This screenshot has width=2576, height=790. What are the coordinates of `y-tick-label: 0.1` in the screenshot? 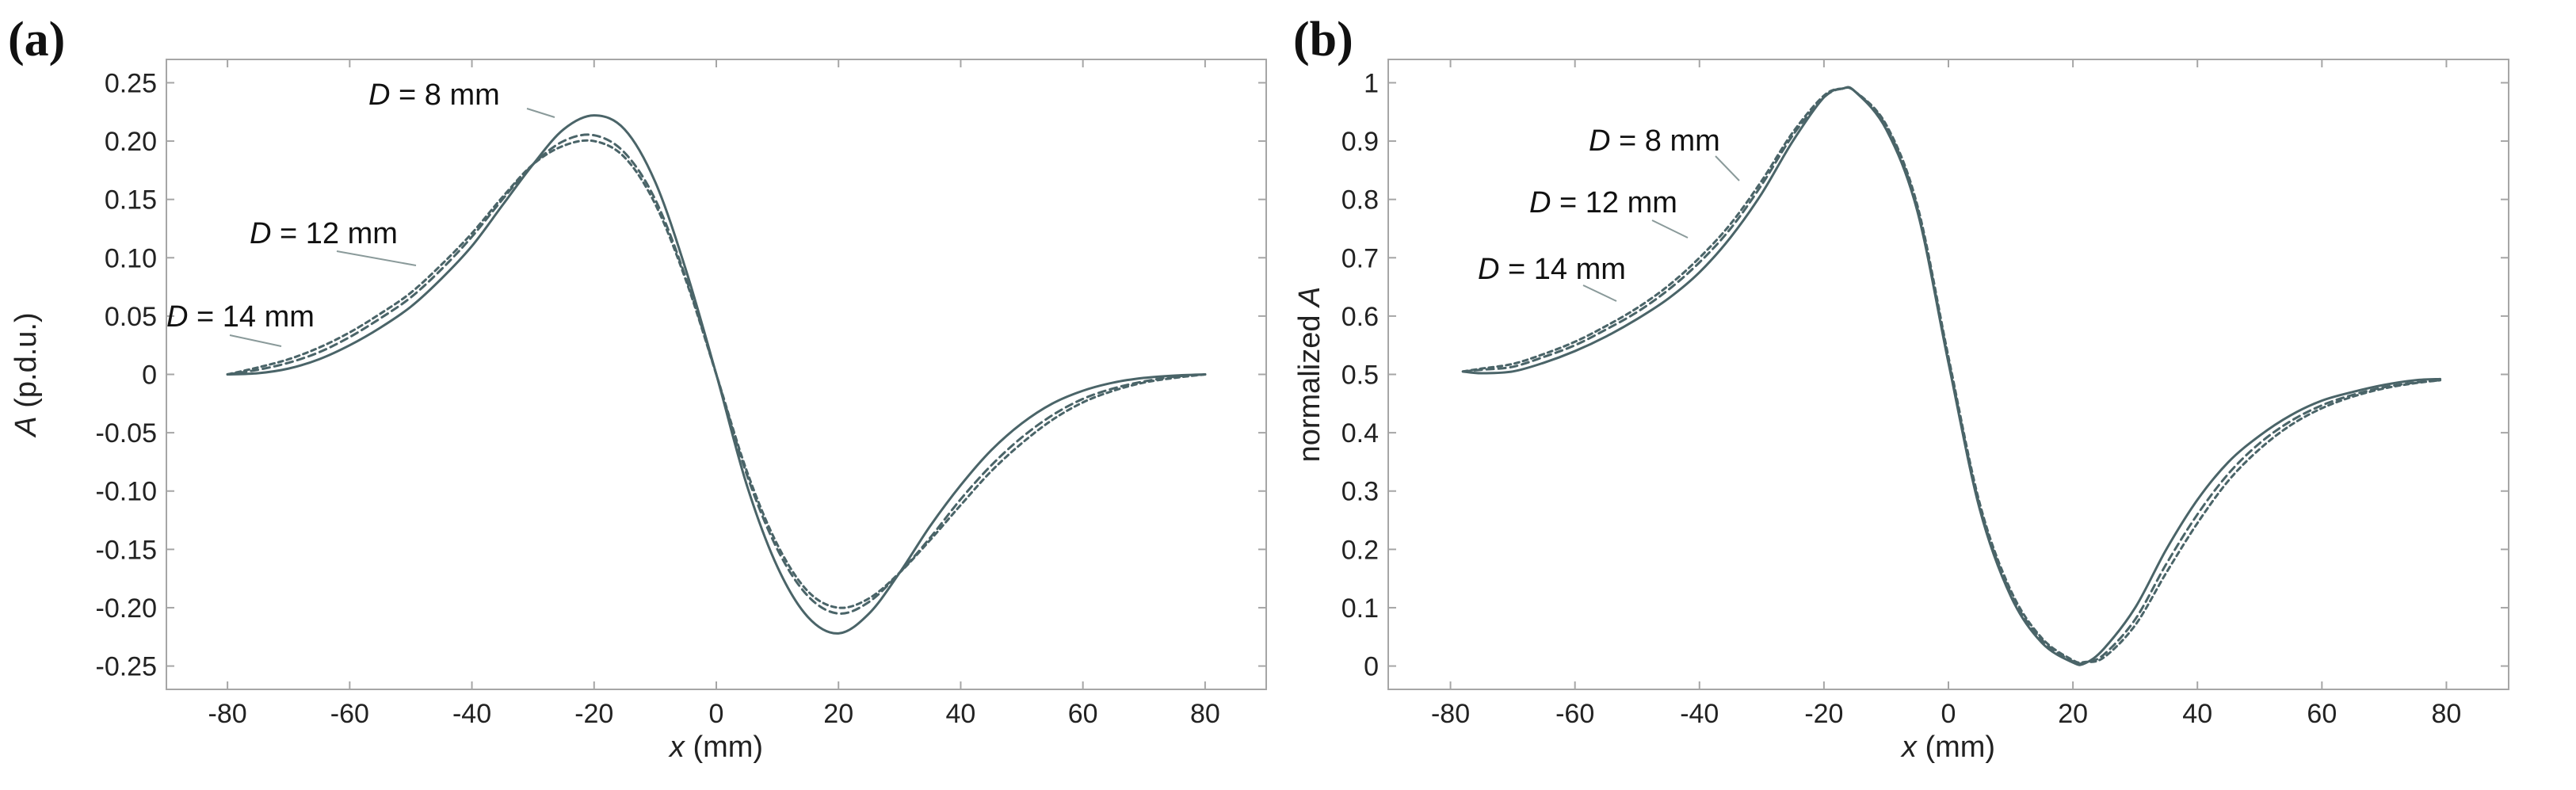 It's located at (1360, 608).